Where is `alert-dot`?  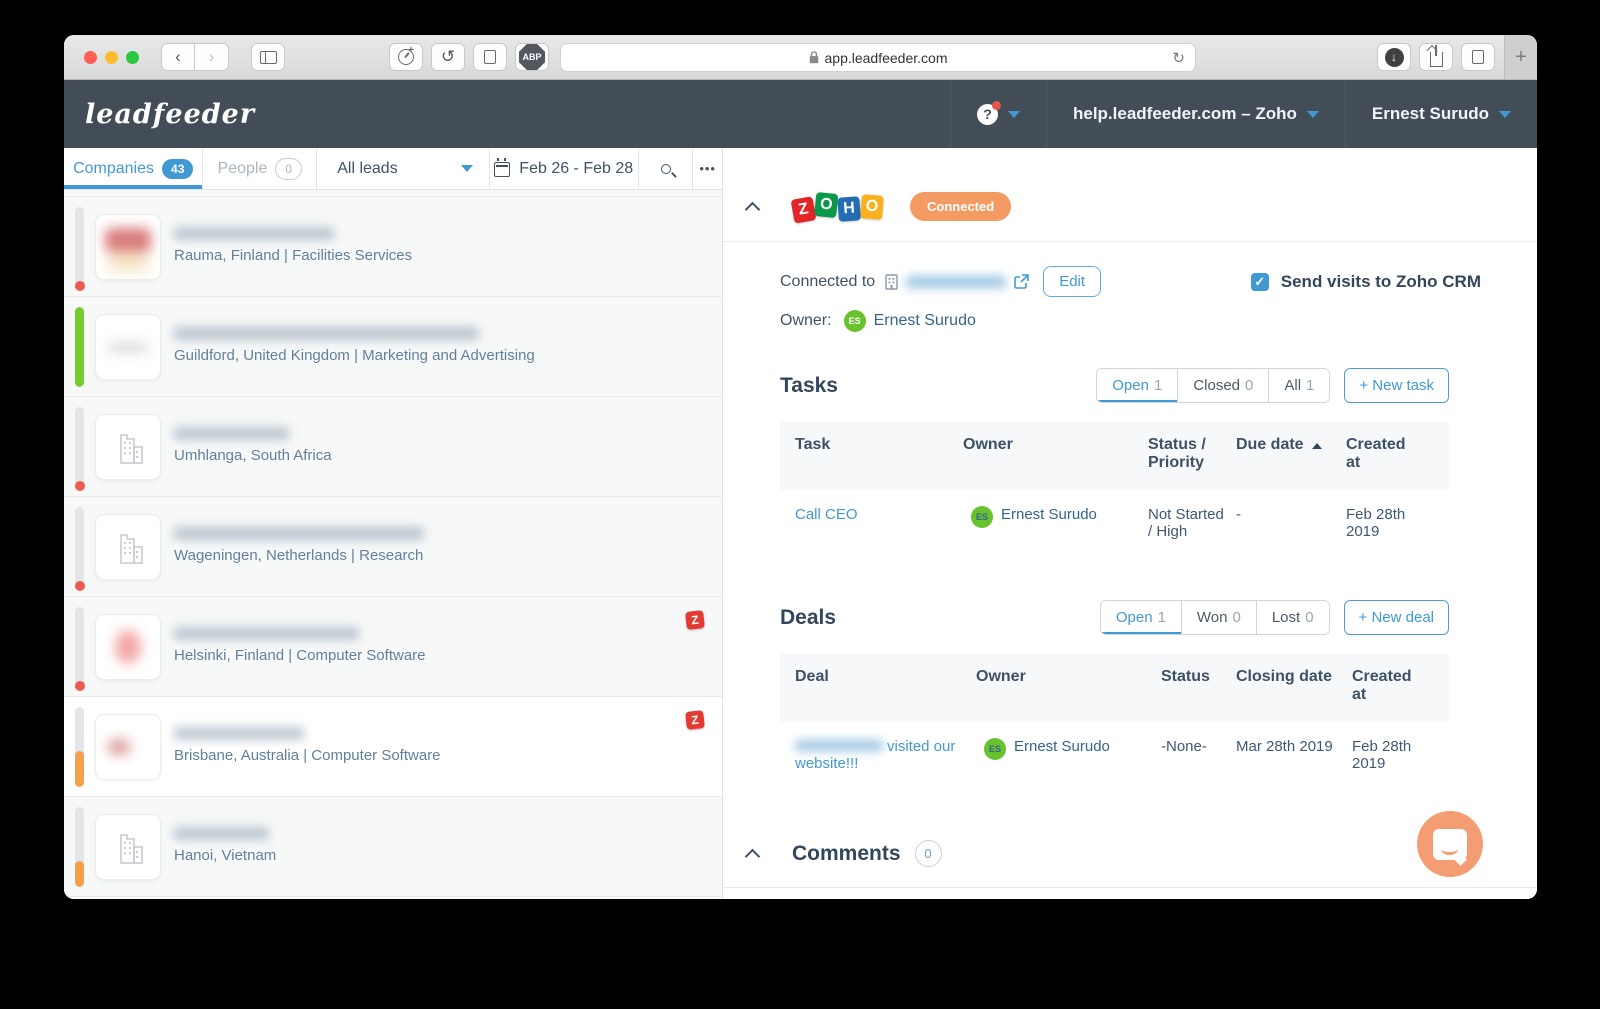 alert-dot is located at coordinates (79, 286).